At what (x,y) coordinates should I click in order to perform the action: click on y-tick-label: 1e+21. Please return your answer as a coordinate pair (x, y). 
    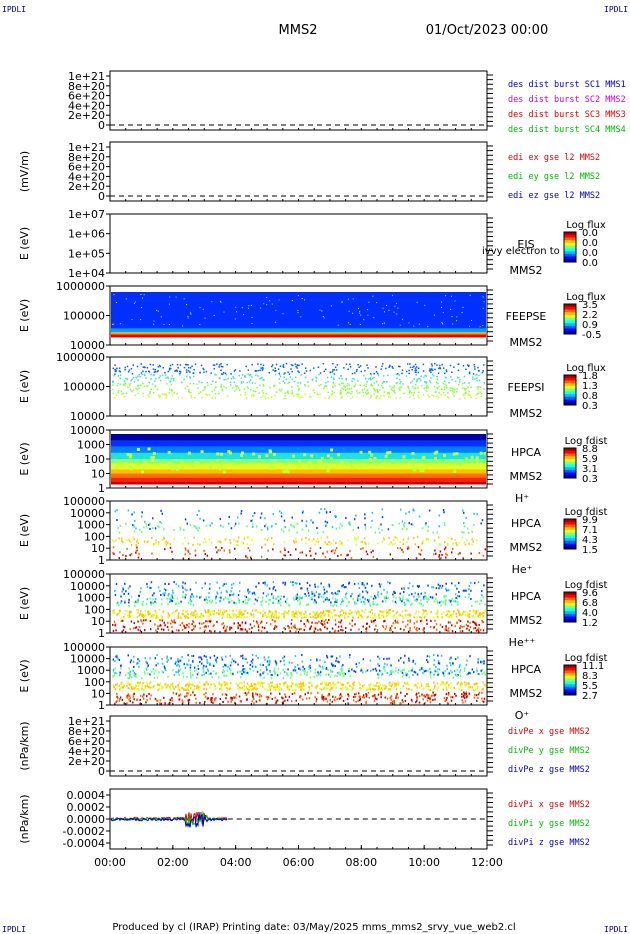
    Looking at the image, I should click on (86, 76).